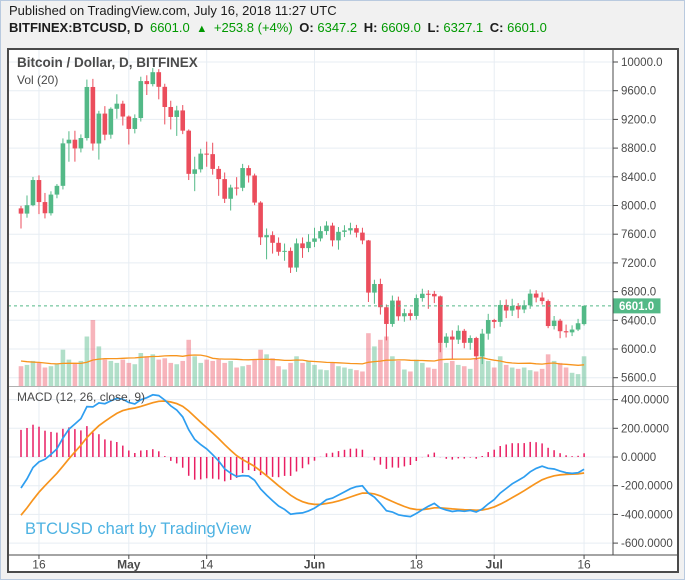  Describe the element at coordinates (638, 321) in the screenshot. I see `price-tick-label: 6400.0` at that location.